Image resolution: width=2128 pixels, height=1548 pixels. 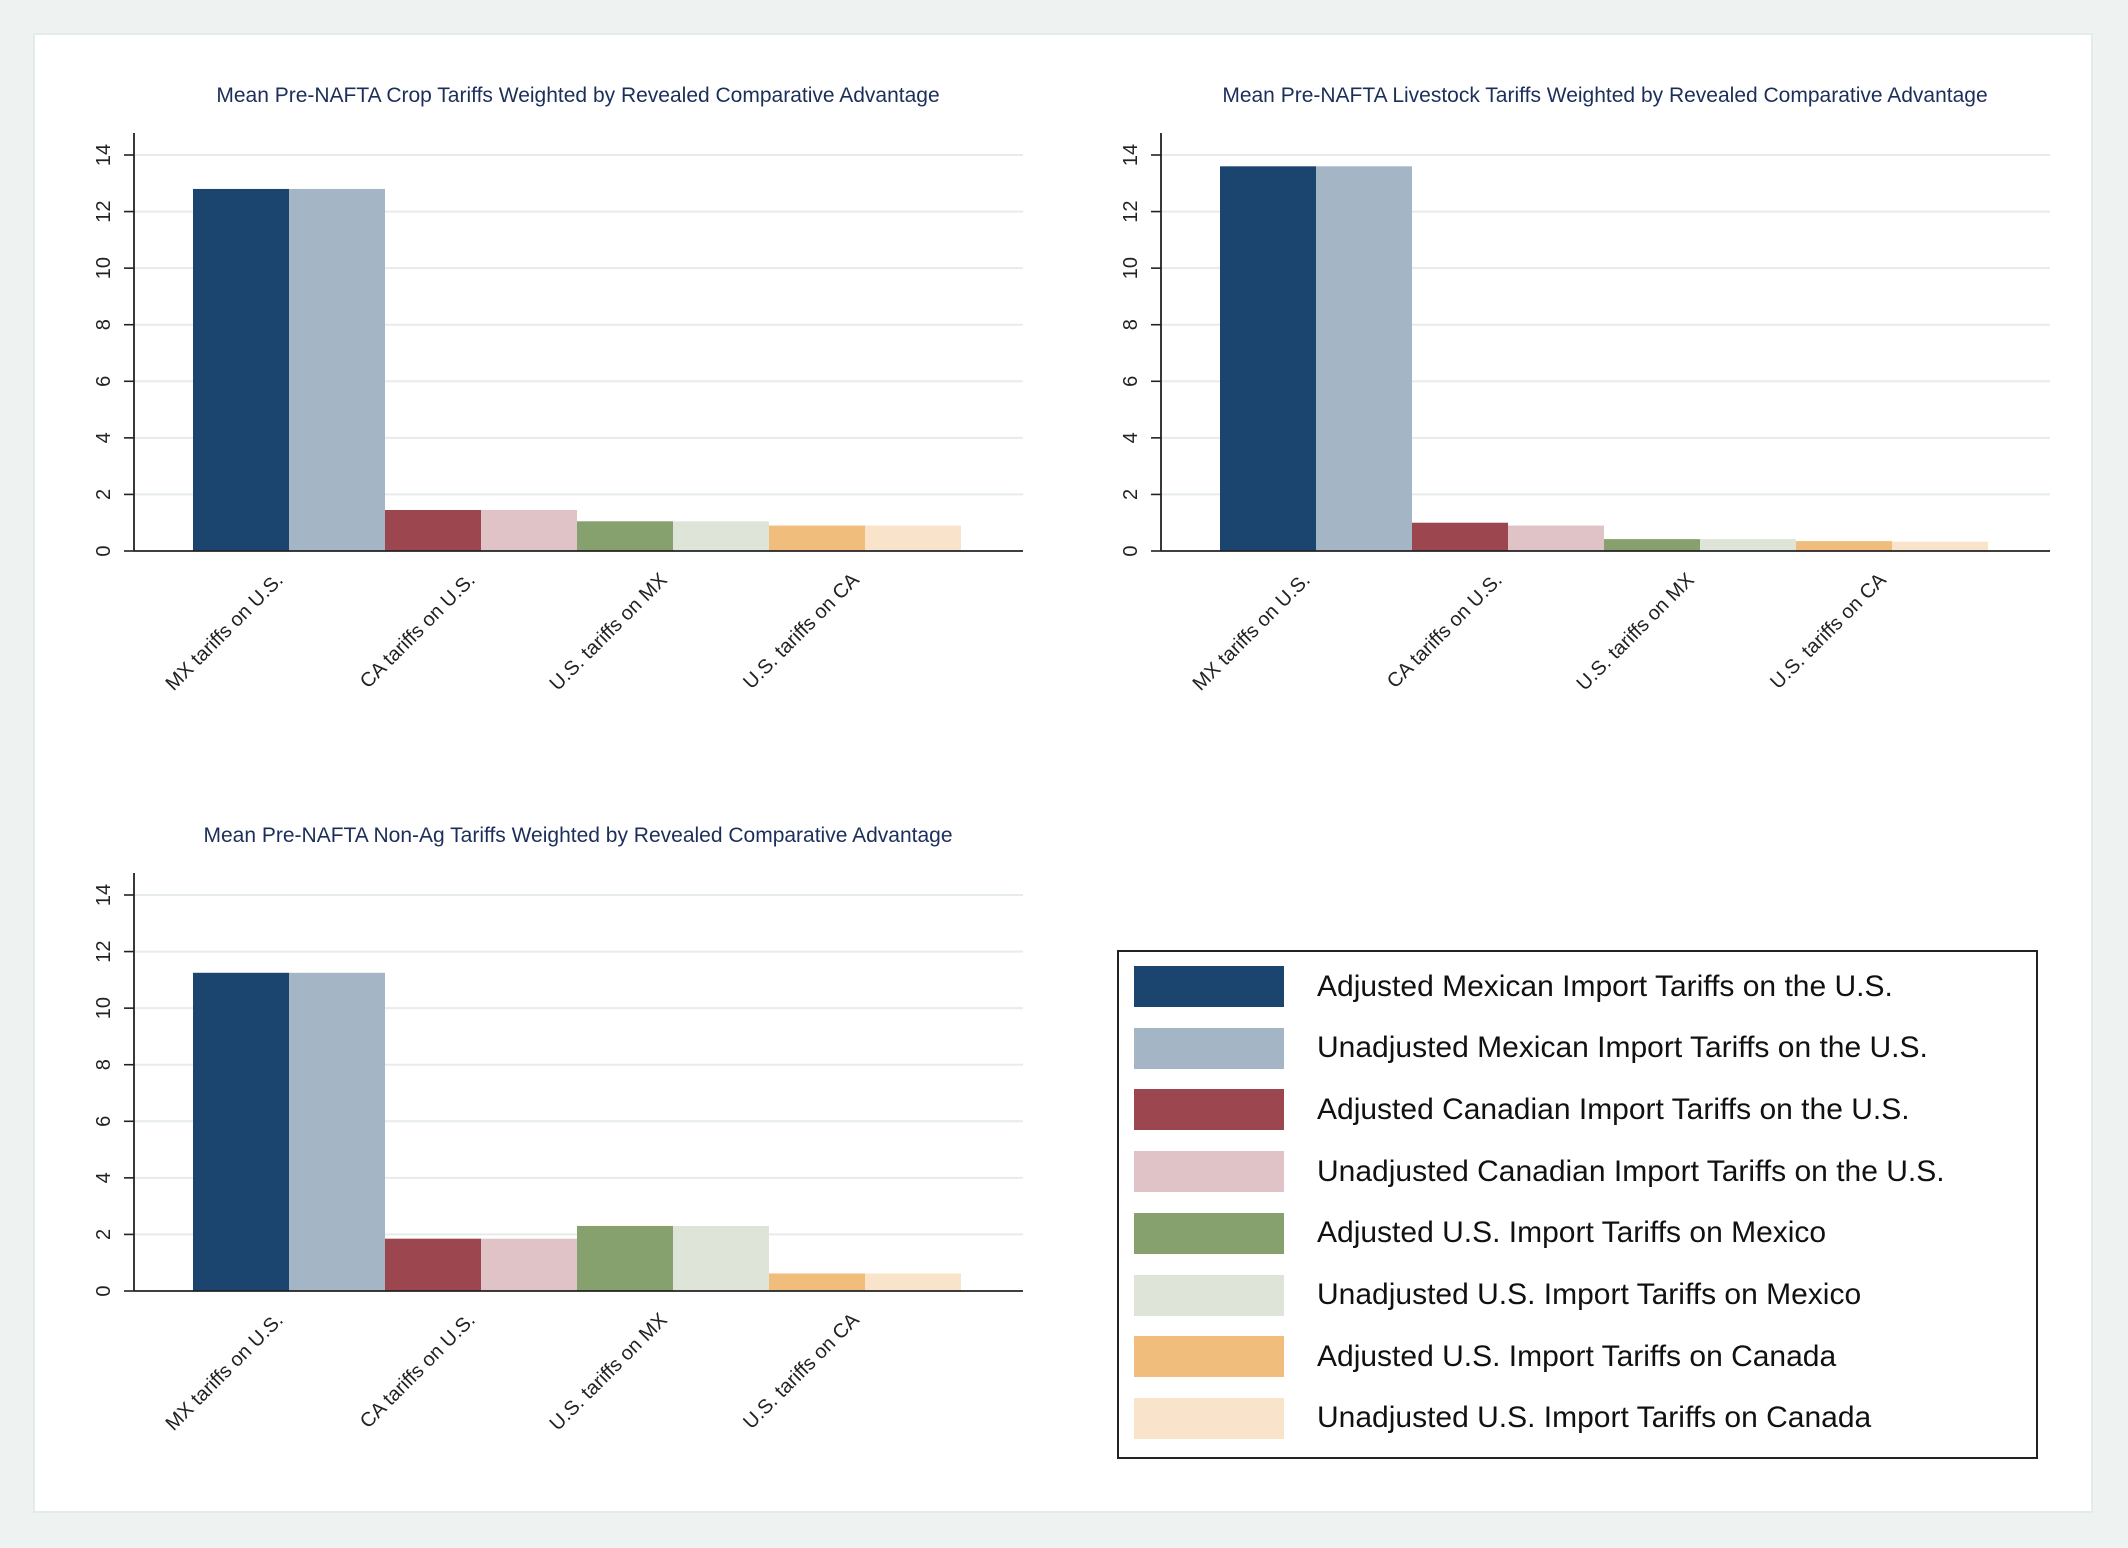 What do you see at coordinates (1572, 1233) in the screenshot?
I see `legend-label: Adjusted U.S. Import Tariffs on Mexico` at bounding box center [1572, 1233].